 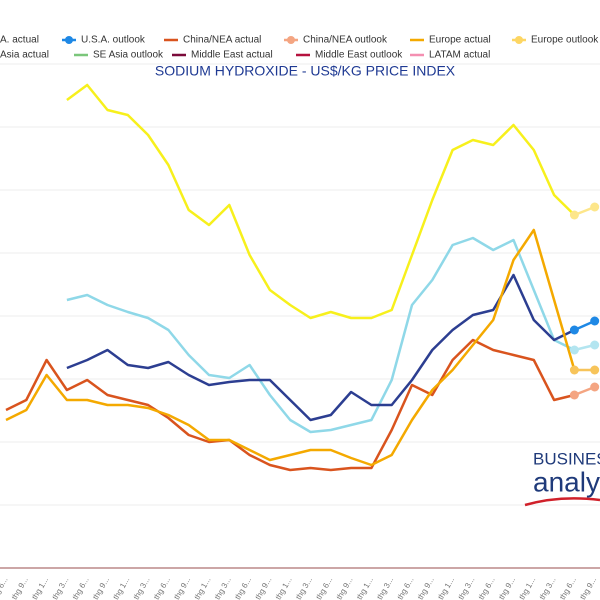 I want to click on legend-label: A. actual, so click(x=19, y=40).